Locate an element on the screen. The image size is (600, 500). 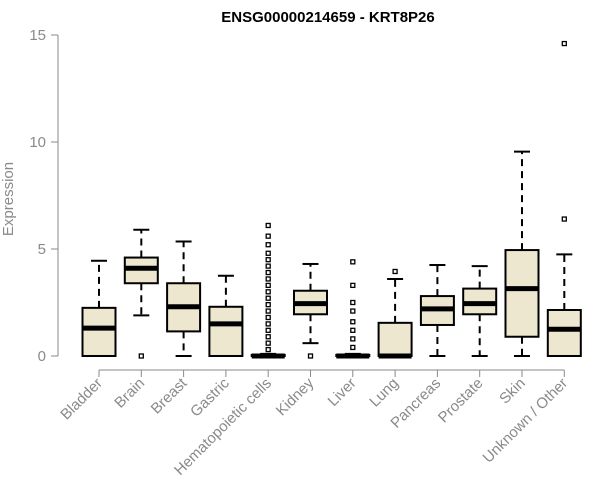
box-lung is located at coordinates (395, 313).